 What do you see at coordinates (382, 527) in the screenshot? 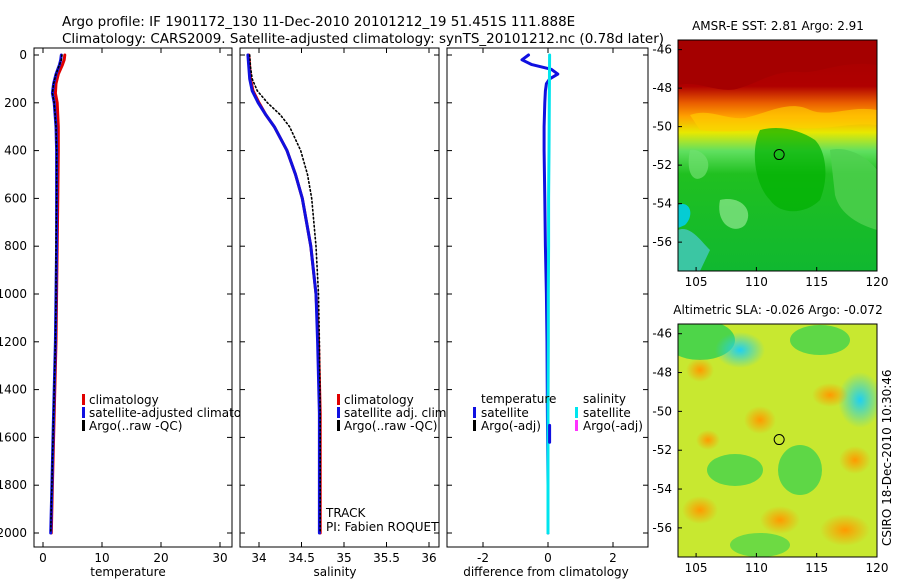
I see `pi-annotation: PI: Fabien ROQUET` at bounding box center [382, 527].